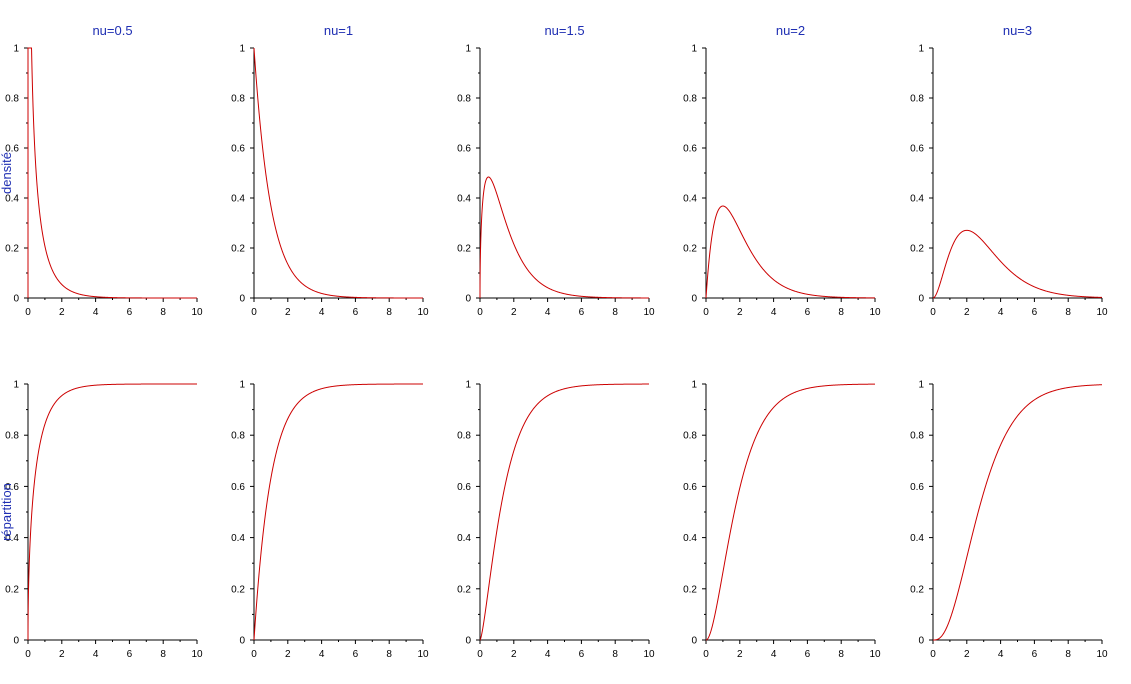  Describe the element at coordinates (338, 30) in the screenshot. I see `panel-title: nu=1` at that location.